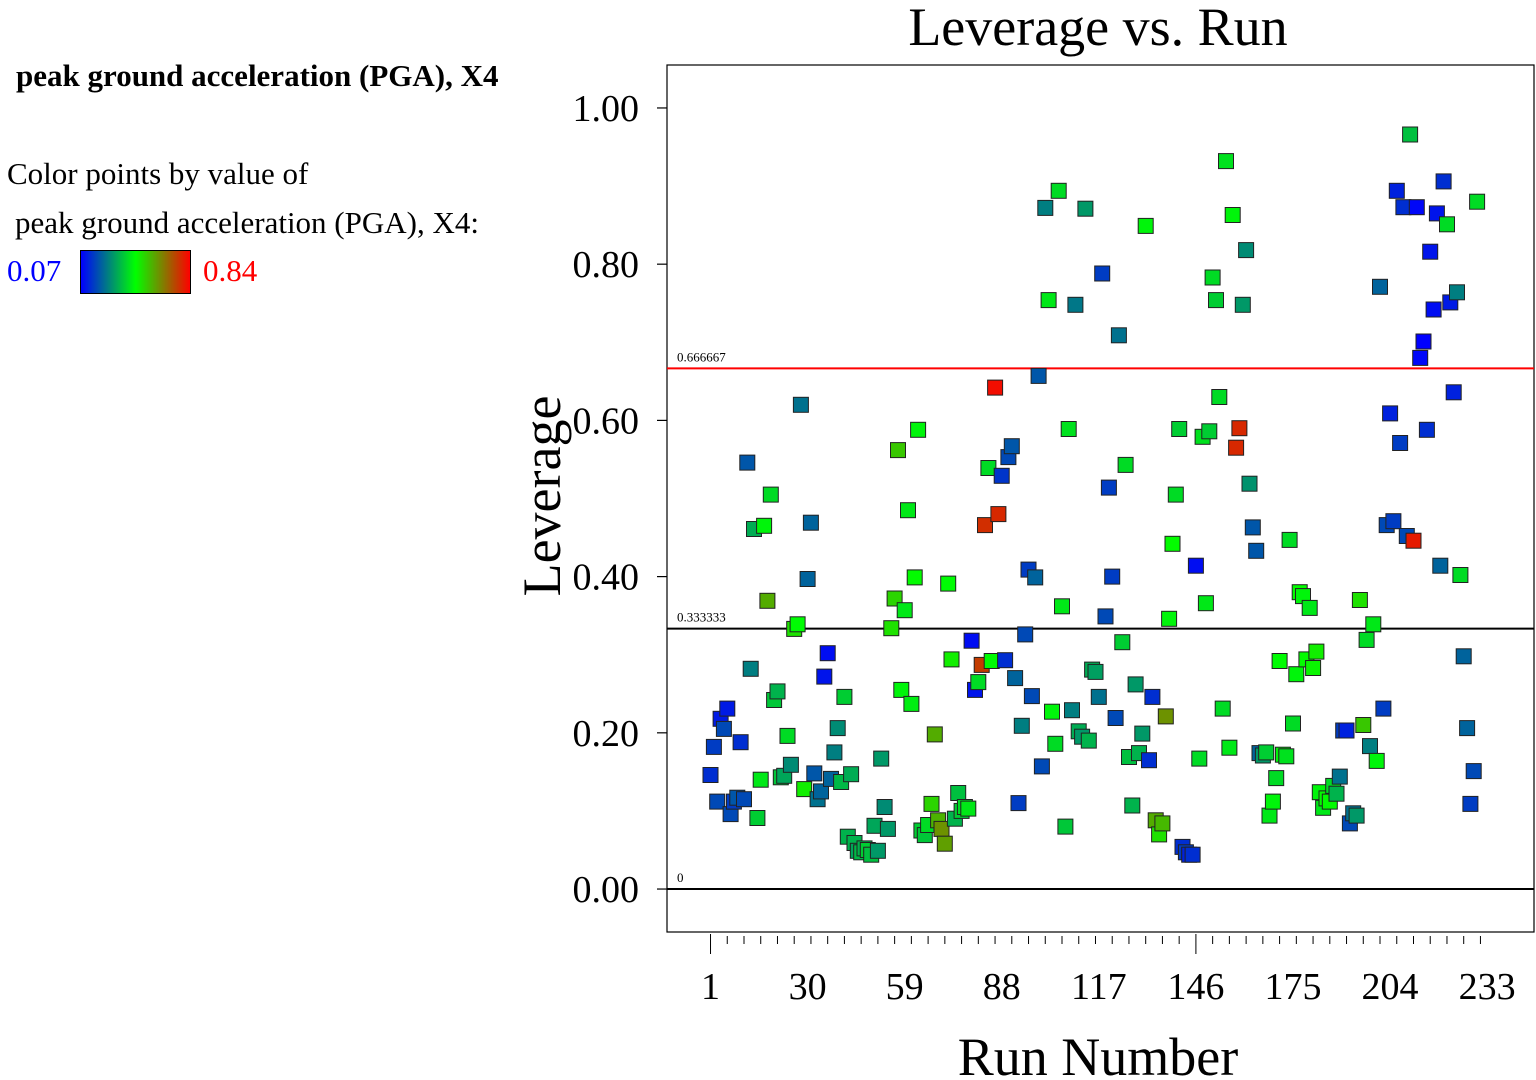 The width and height of the screenshot is (1536, 1080). What do you see at coordinates (257, 75) in the screenshot?
I see `chart-subtitle: peak ground acceleration (PGA), X4` at bounding box center [257, 75].